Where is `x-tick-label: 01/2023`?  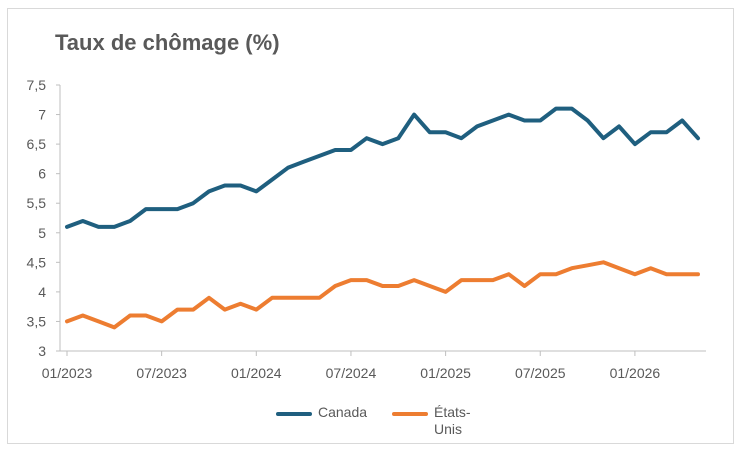
x-tick-label: 01/2023 is located at coordinates (67, 373).